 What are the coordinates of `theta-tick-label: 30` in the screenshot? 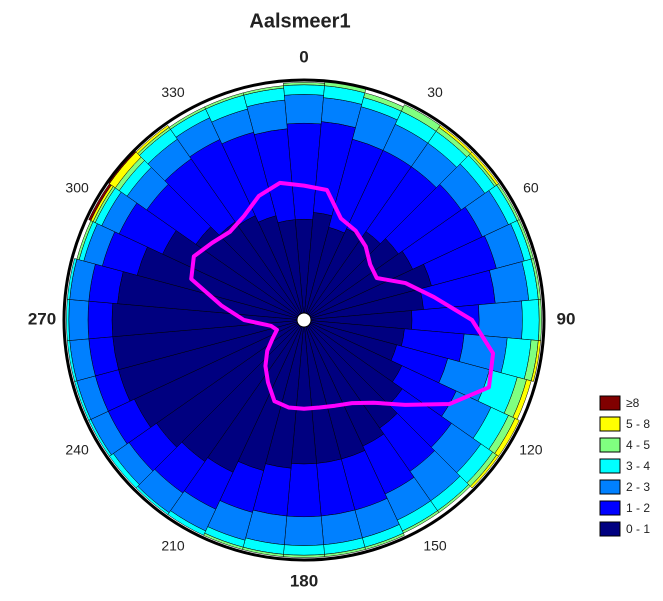 It's located at (435, 92).